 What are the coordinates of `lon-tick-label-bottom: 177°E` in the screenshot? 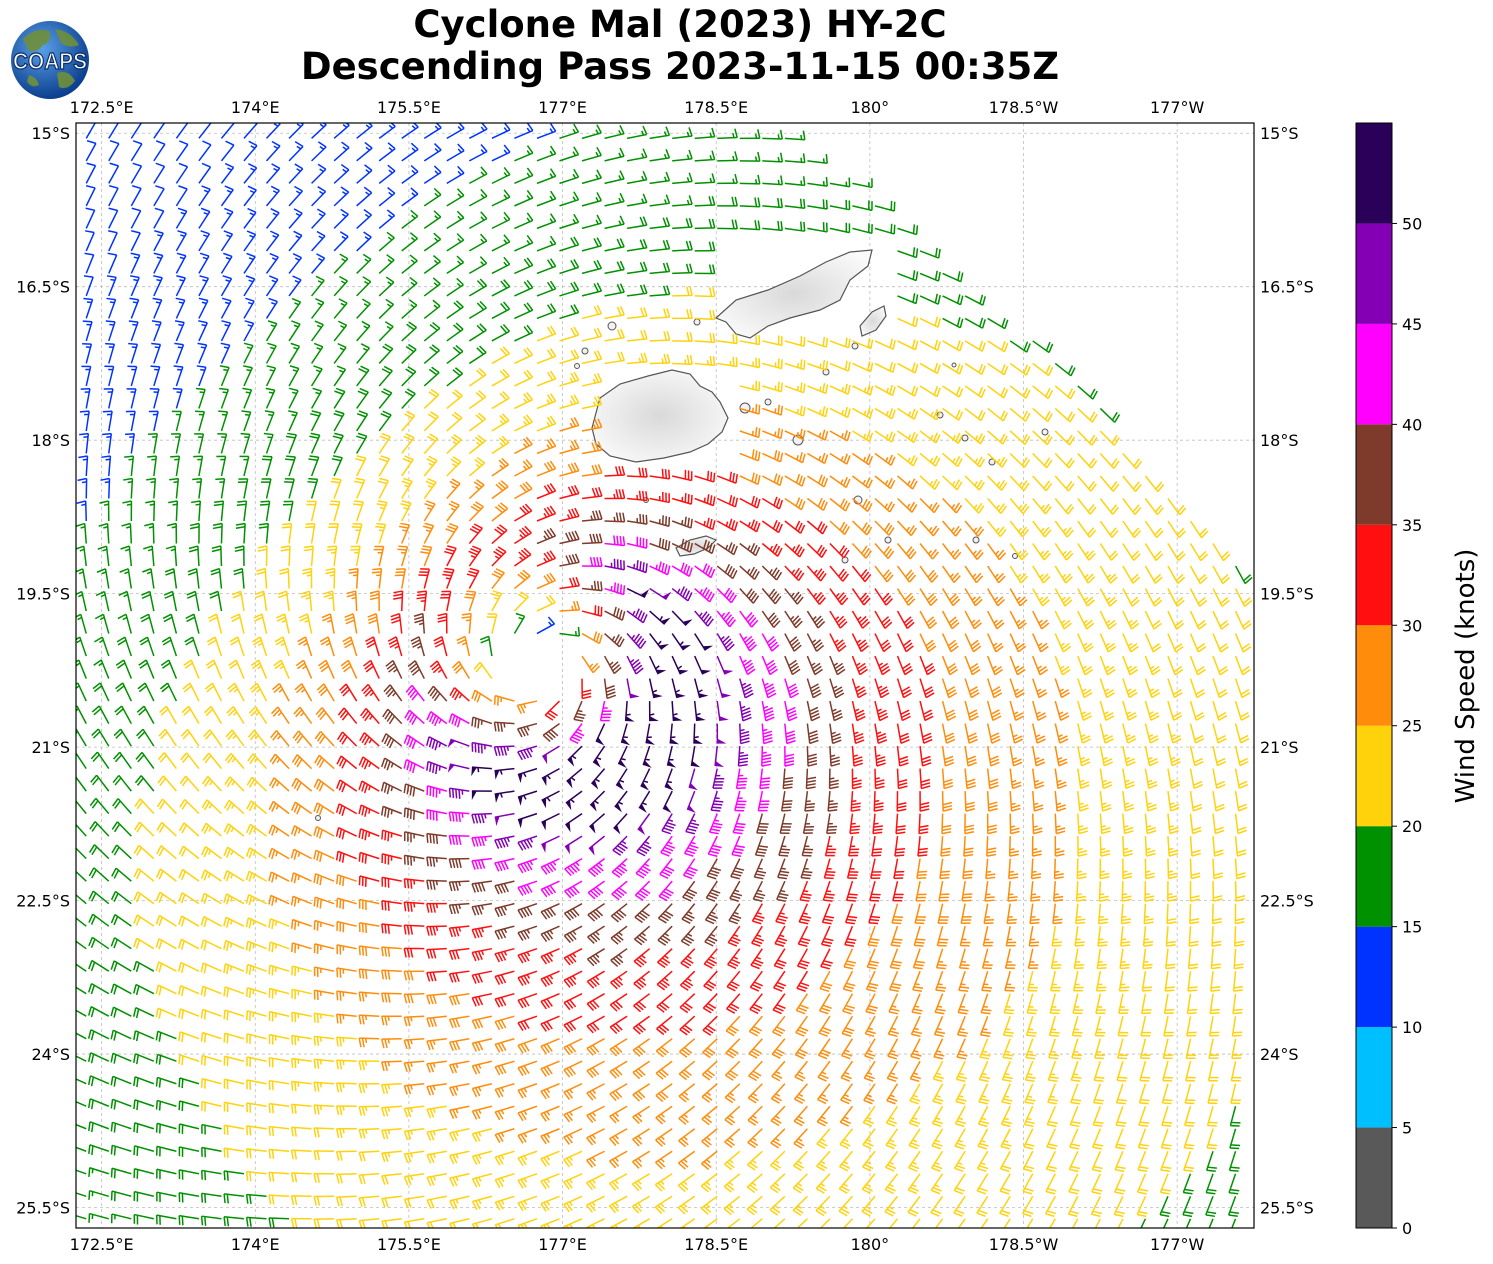 It's located at (562, 1244).